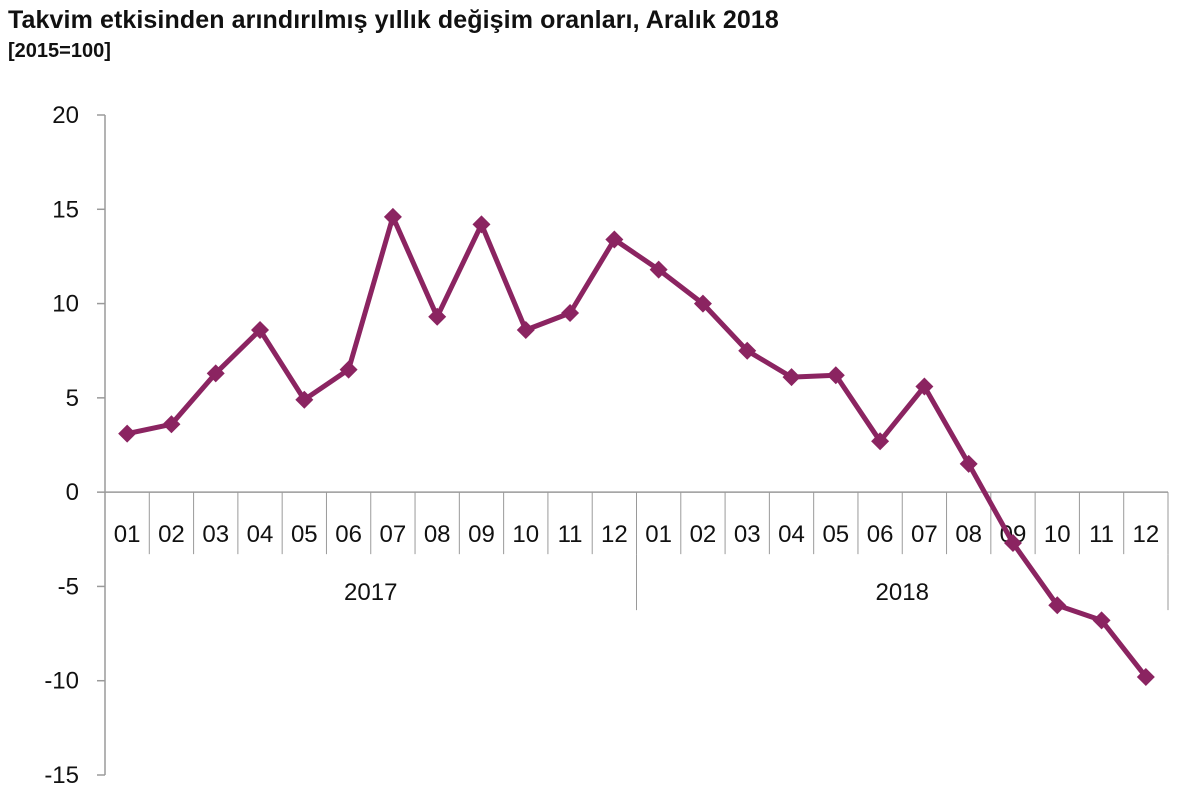 The height and width of the screenshot is (806, 1200). Describe the element at coordinates (59, 51) in the screenshot. I see `chart-subtitle: [2015=100]` at that location.